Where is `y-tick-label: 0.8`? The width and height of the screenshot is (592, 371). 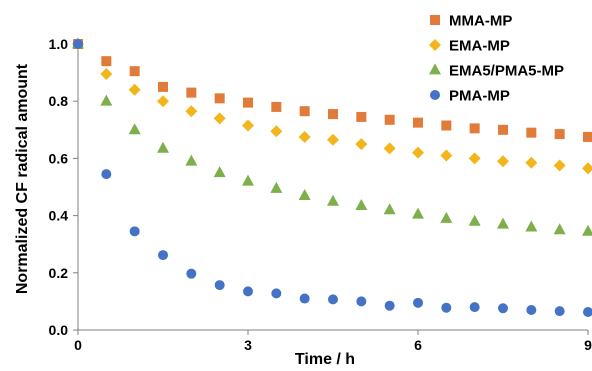
y-tick-label: 0.8 is located at coordinates (59, 101).